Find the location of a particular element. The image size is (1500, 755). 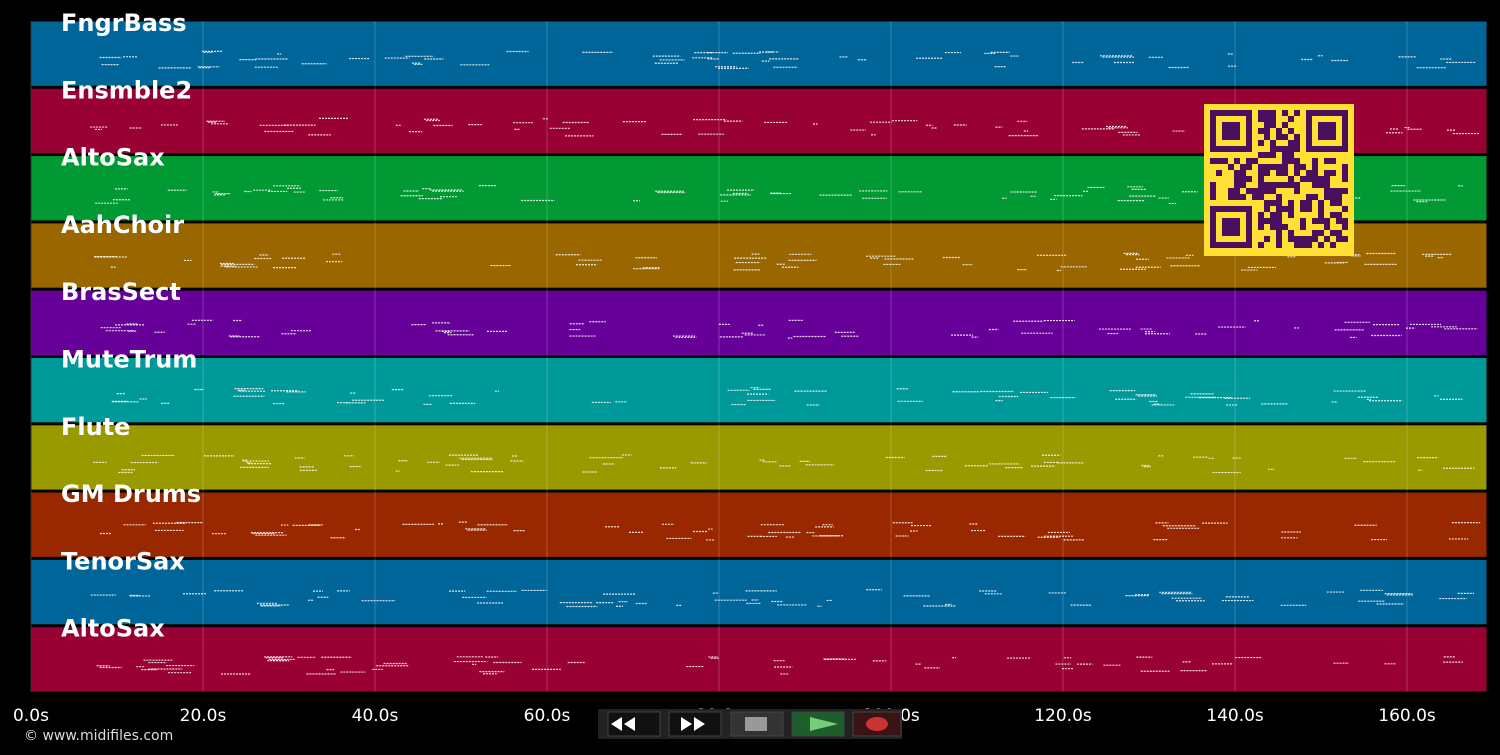

rewind-button is located at coordinates (634, 724).